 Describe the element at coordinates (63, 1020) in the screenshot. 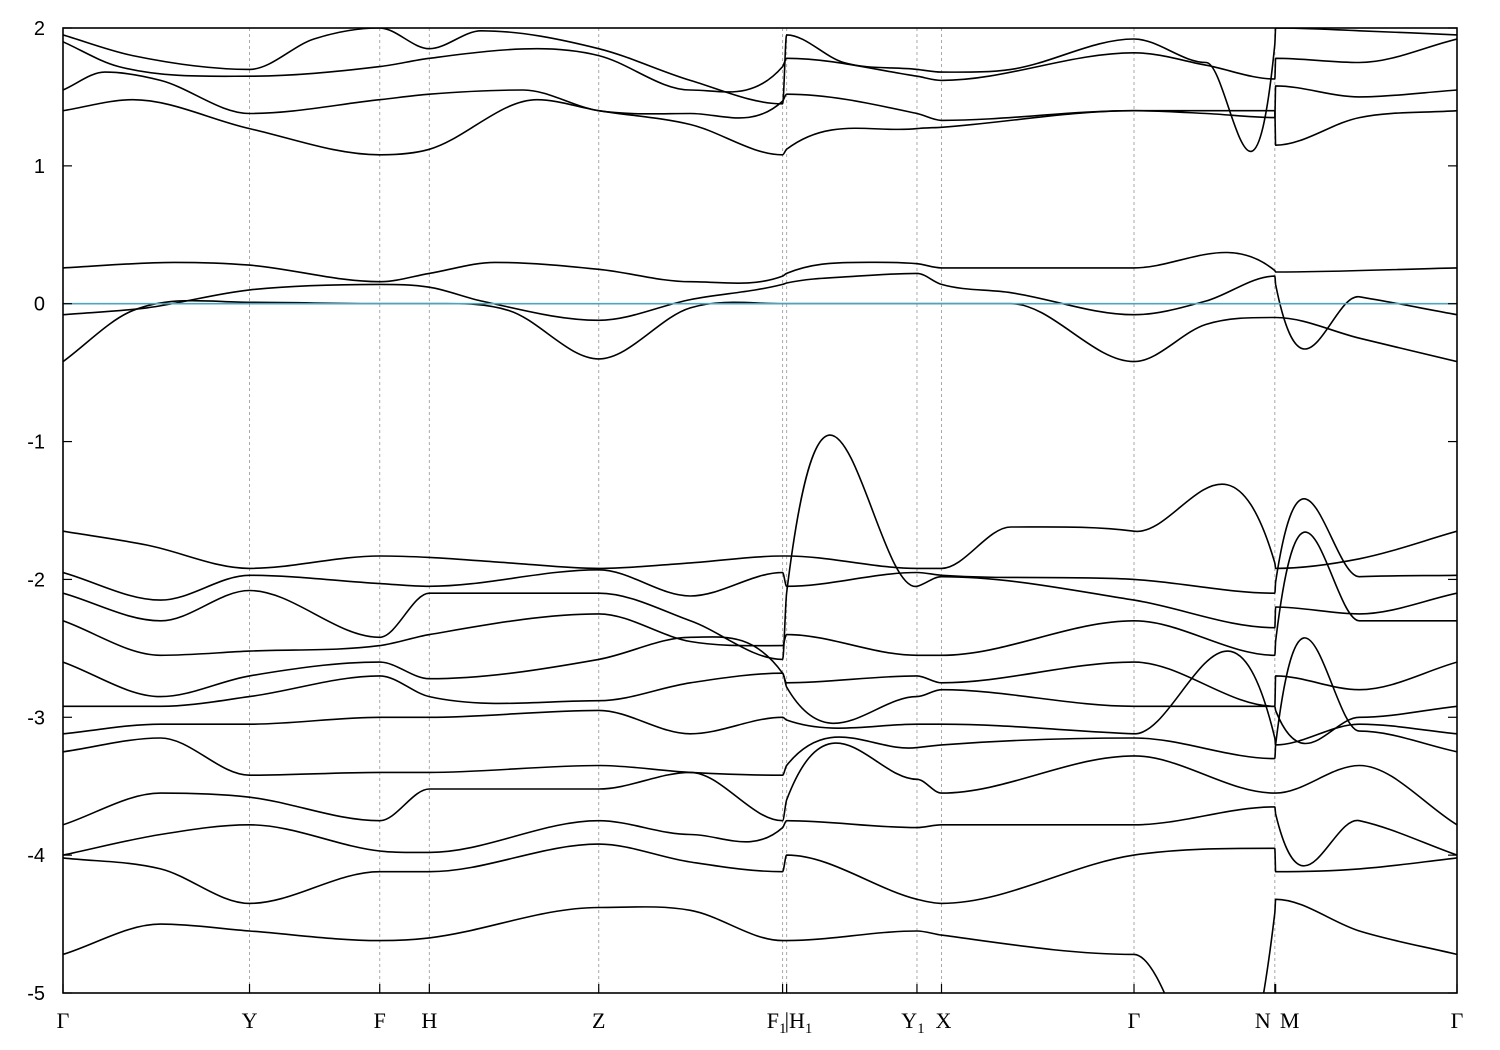

I see `kpoint-label-0: Γ` at that location.